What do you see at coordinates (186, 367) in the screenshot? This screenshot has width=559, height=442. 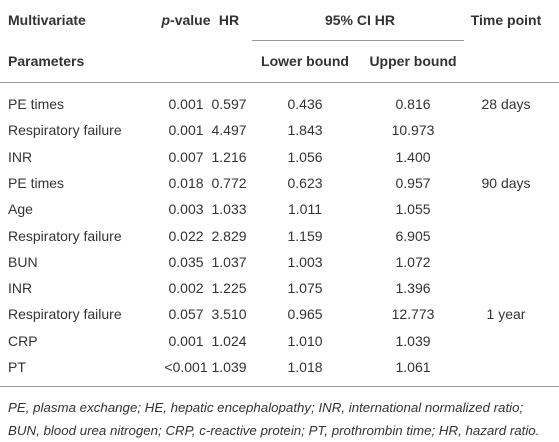 I see `value-cell: <0.001` at bounding box center [186, 367].